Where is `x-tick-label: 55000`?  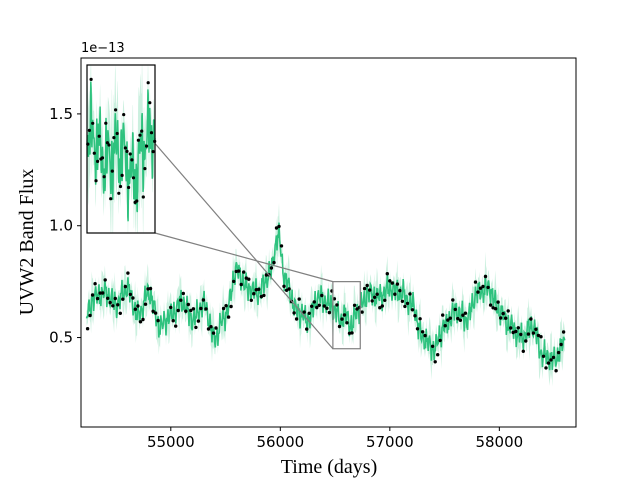
x-tick-label: 55000 is located at coordinates (171, 442).